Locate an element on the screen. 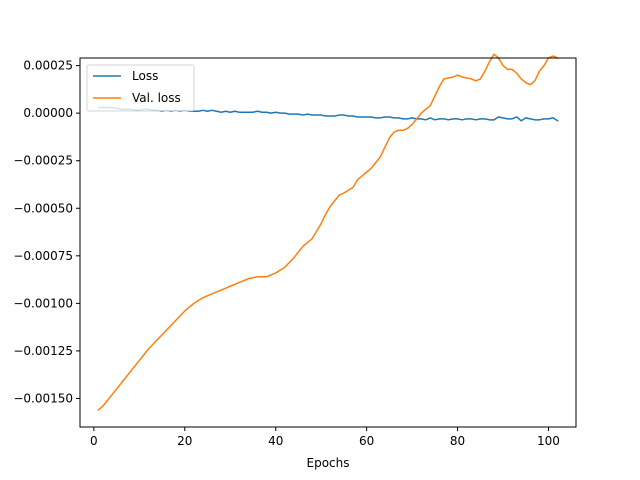 This screenshot has width=640, height=480. legend-label-val-loss: Val. loss is located at coordinates (156, 98).